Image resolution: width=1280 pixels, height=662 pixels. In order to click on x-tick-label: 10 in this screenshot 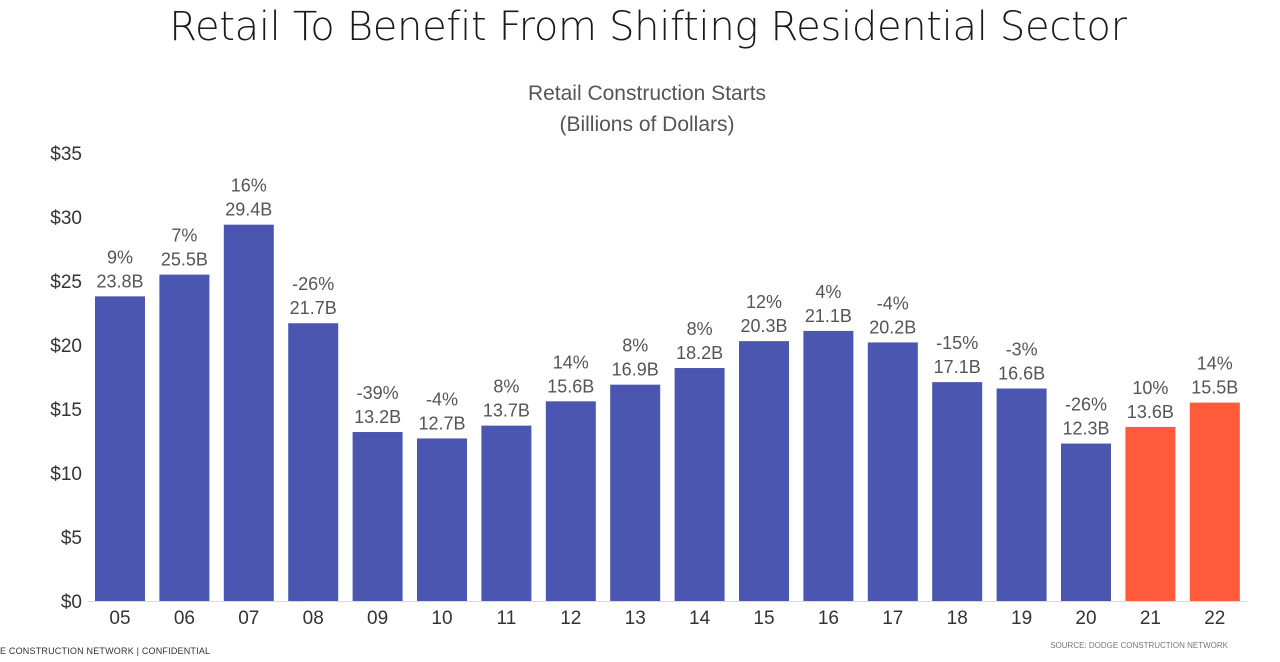, I will do `click(441, 618)`.